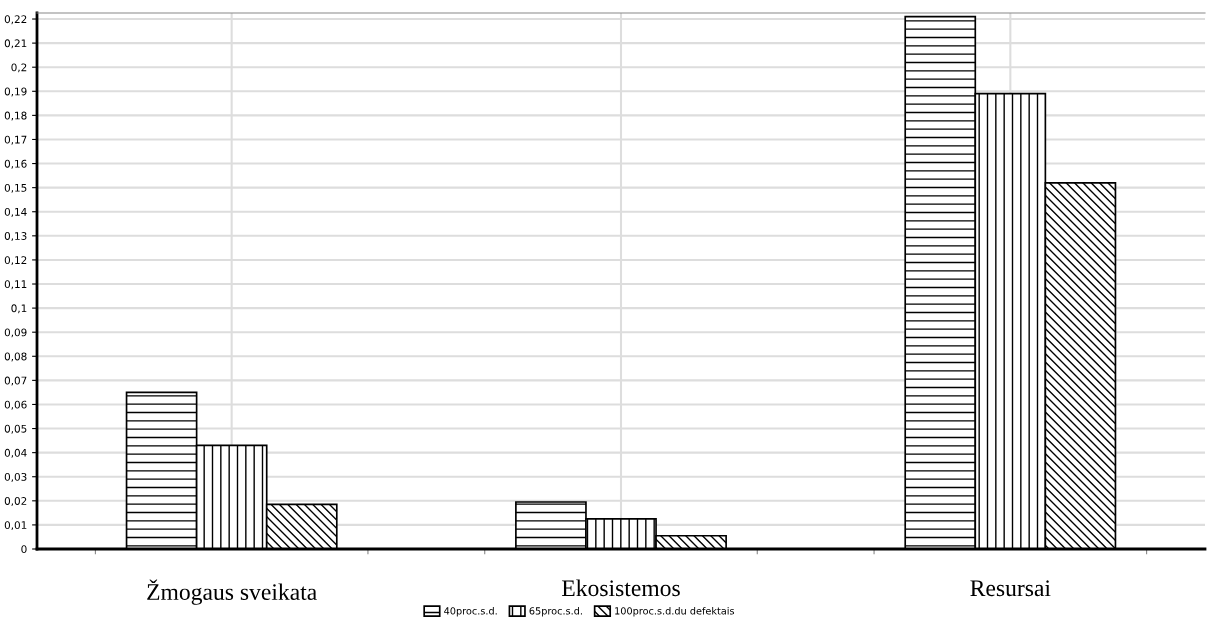  What do you see at coordinates (15, 405) in the screenshot?
I see `y-tick-label: 0,06` at bounding box center [15, 405].